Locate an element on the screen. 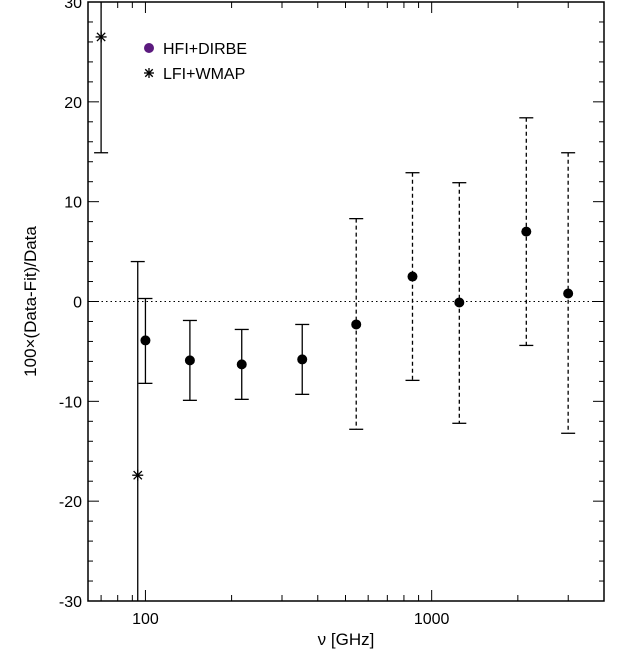 The height and width of the screenshot is (659, 630). y-tick-label: 0 is located at coordinates (77, 303).